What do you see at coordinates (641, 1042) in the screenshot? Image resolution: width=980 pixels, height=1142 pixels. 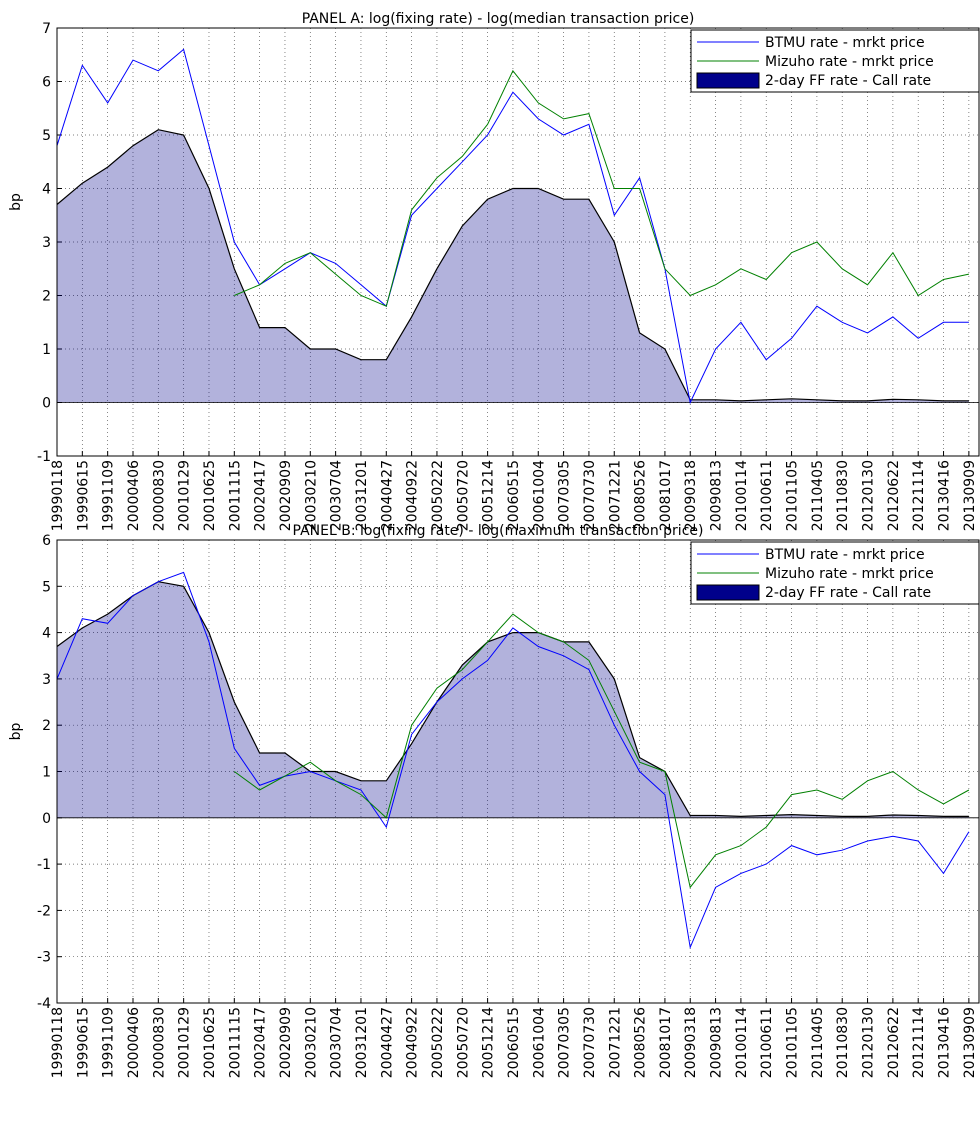 I see `x-tick-label: 20080526` at bounding box center [641, 1042].